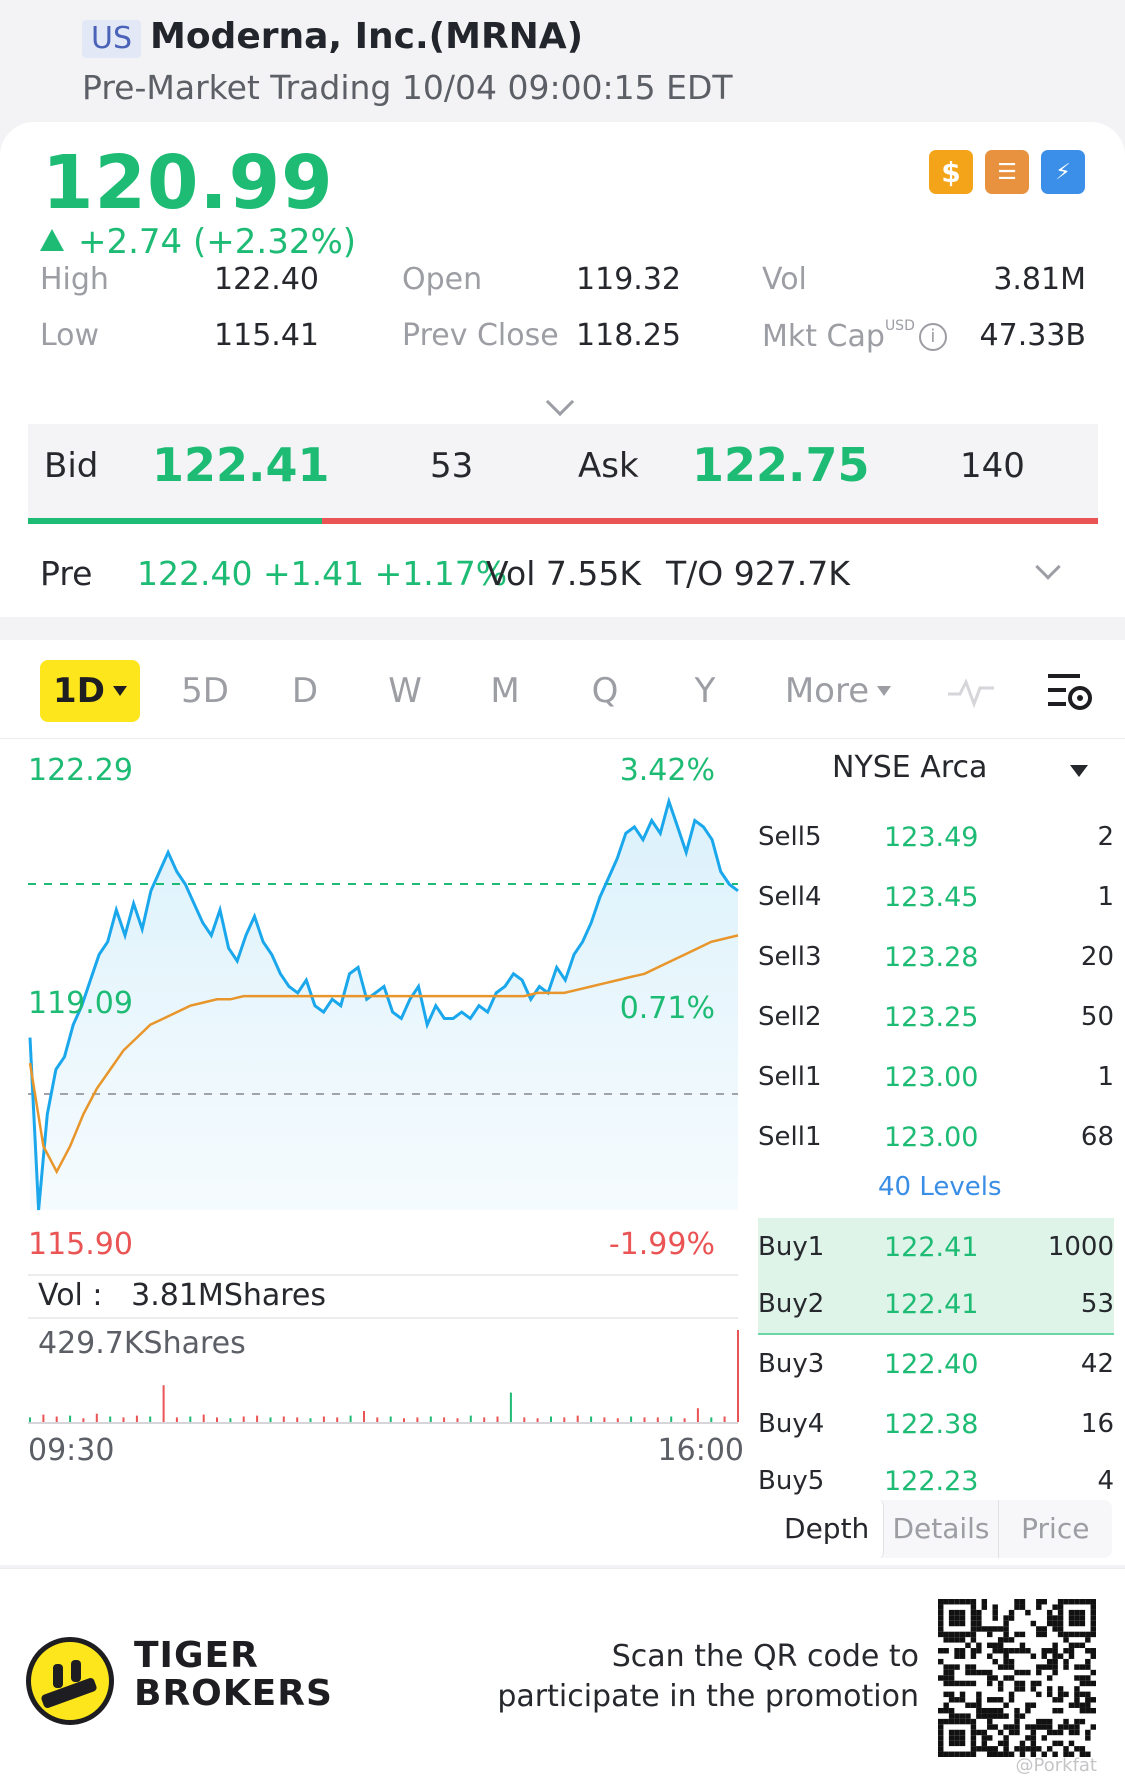  Describe the element at coordinates (74, 279) in the screenshot. I see `high-label: High` at that location.